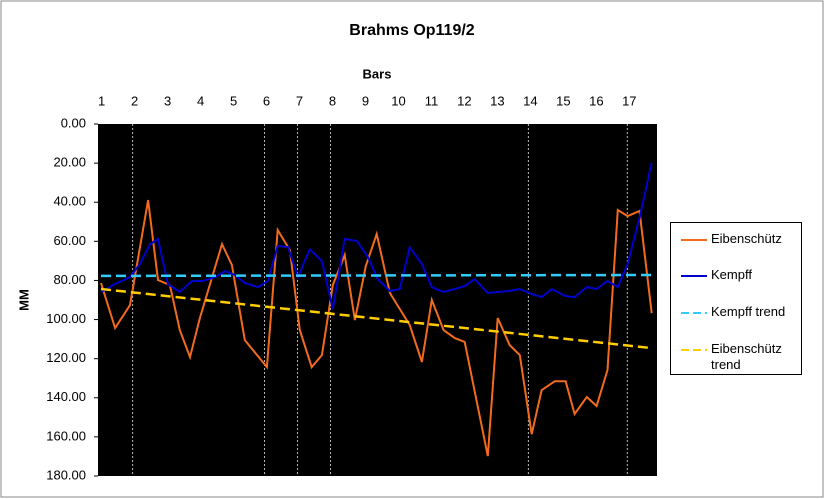  What do you see at coordinates (66, 474) in the screenshot?
I see `y-tick-label: 180.00` at bounding box center [66, 474].